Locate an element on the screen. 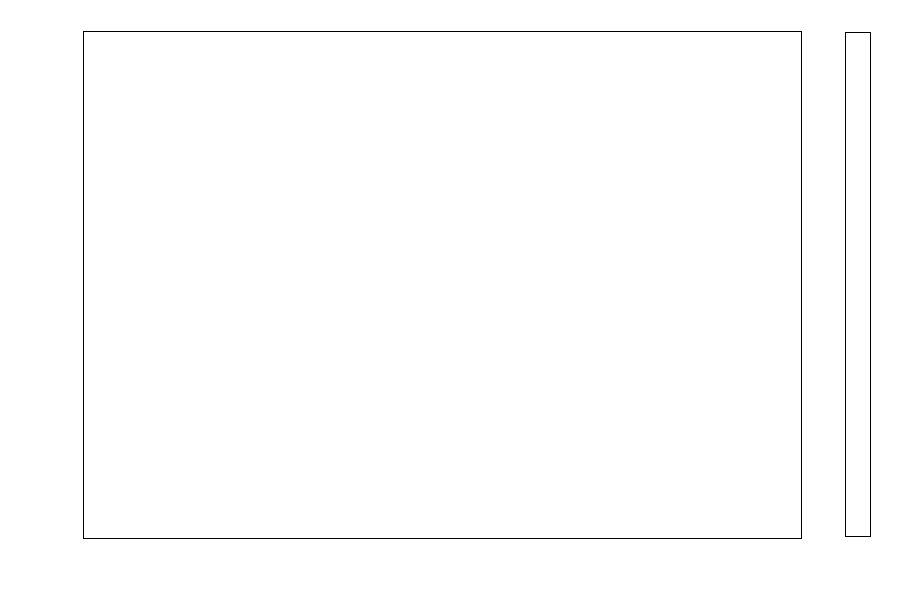 The width and height of the screenshot is (907, 590). colorbar is located at coordinates (858, 284).